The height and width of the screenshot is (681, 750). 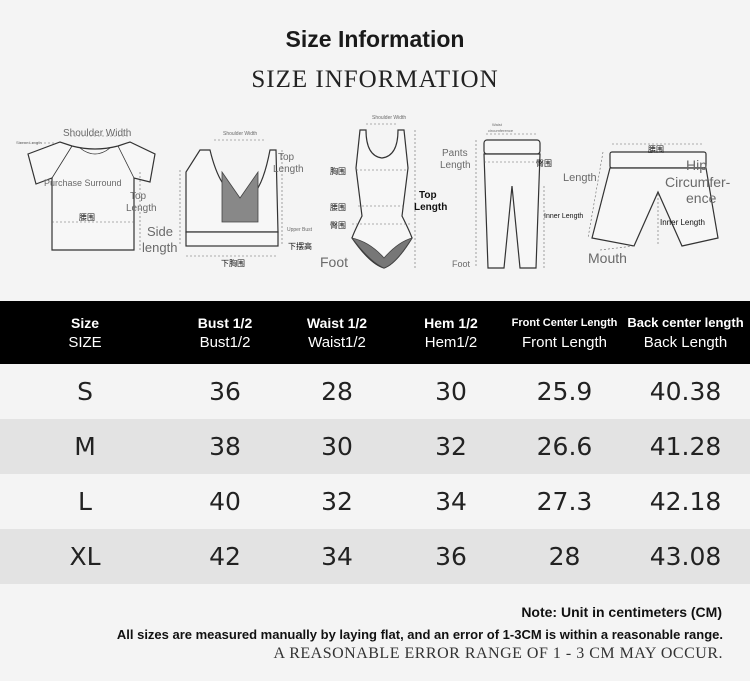 I want to click on bodysuit-hip-label: 臀围, so click(x=338, y=225).